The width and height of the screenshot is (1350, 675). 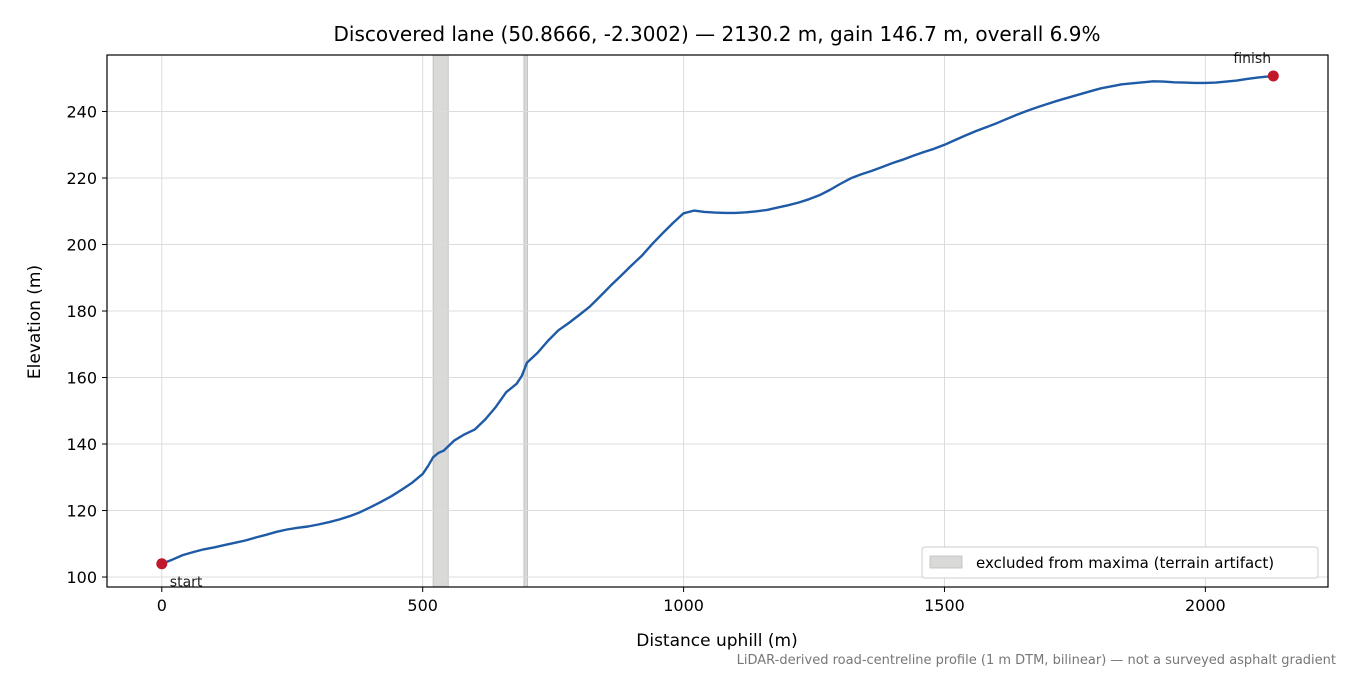 What do you see at coordinates (81, 178) in the screenshot?
I see `y-tick-label: 220` at bounding box center [81, 178].